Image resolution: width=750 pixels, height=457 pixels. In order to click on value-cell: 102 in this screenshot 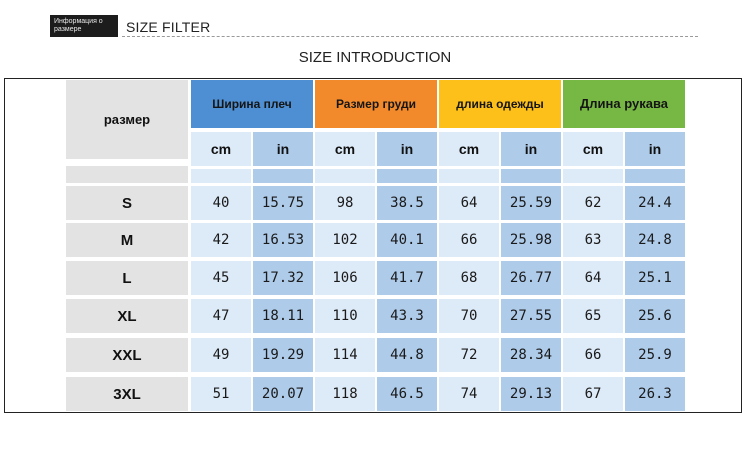, I will do `click(345, 240)`.